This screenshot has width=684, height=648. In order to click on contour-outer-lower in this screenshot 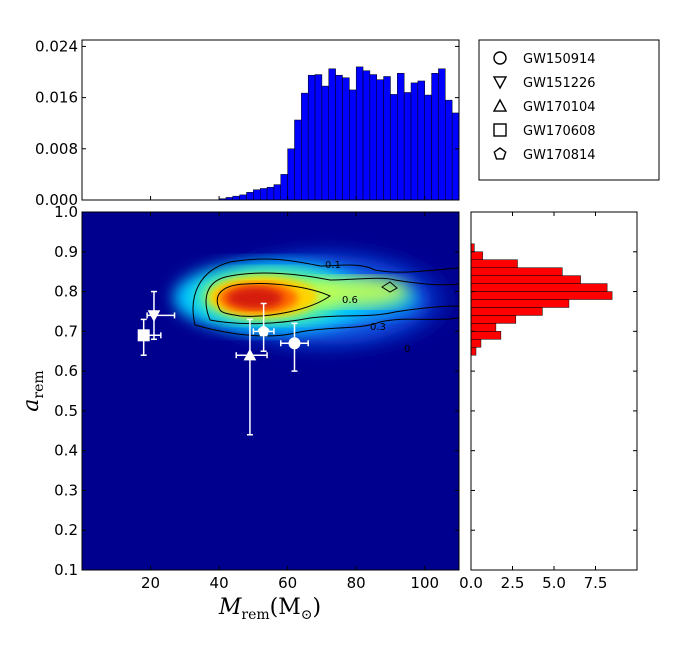, I will do `click(326, 327)`.